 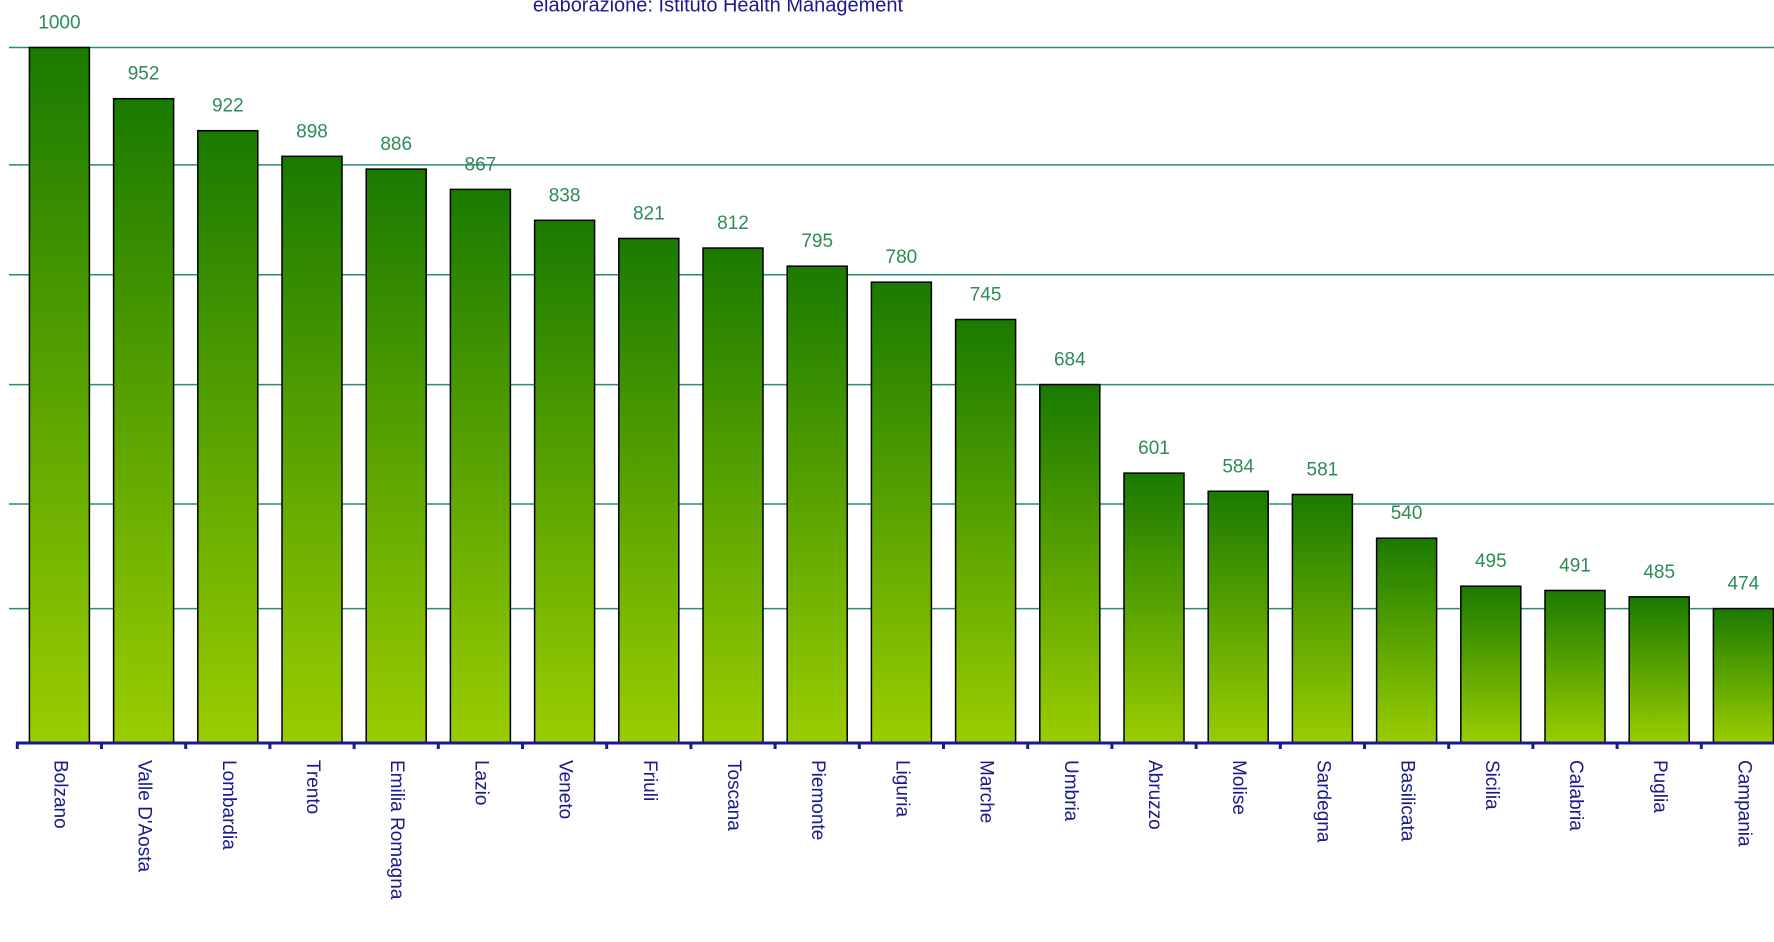 What do you see at coordinates (144, 816) in the screenshot?
I see `x-tick-label: Valle D'Aosta` at bounding box center [144, 816].